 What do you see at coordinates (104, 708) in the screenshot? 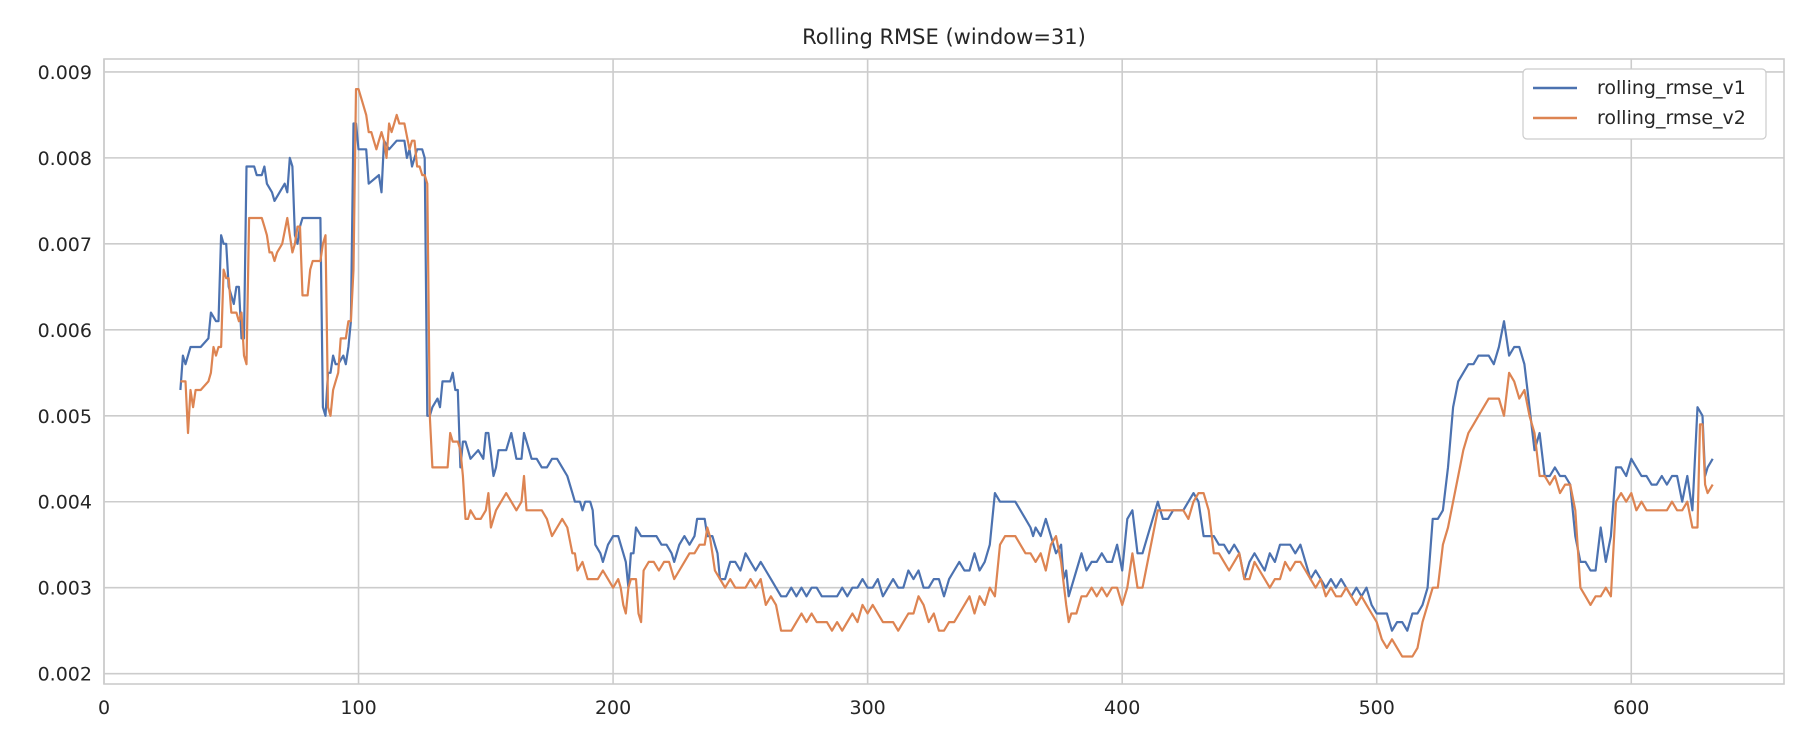
I see `x-tick-label: 0` at bounding box center [104, 708].